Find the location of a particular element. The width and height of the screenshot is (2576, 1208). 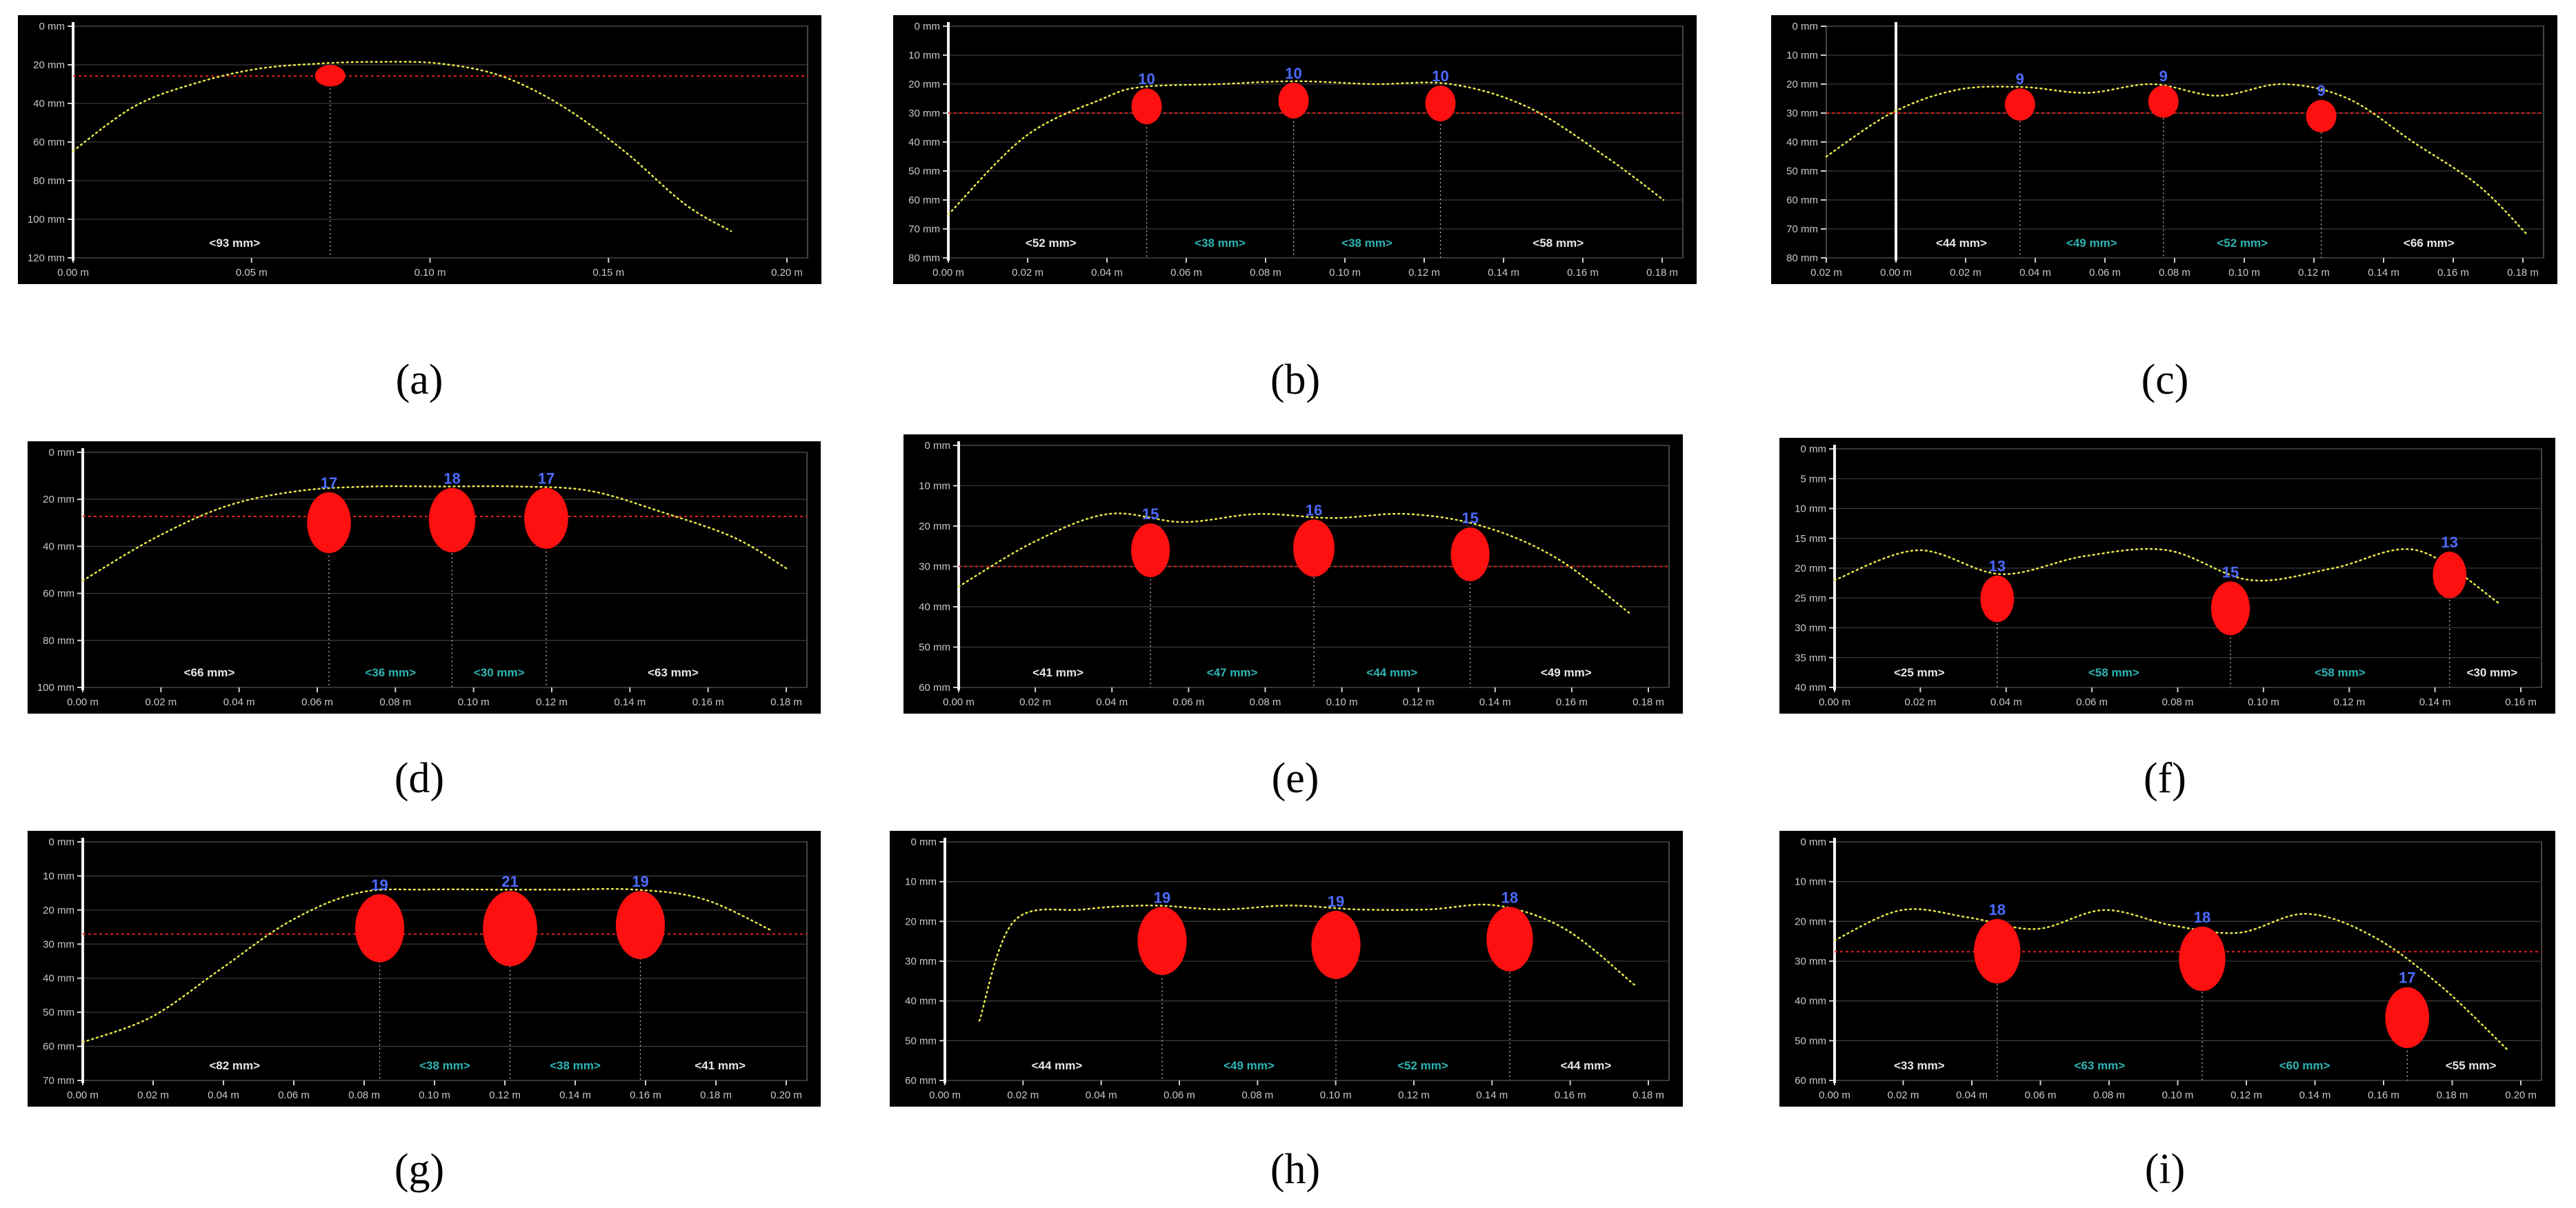

x-tick-label: 0.15 m is located at coordinates (608, 273).